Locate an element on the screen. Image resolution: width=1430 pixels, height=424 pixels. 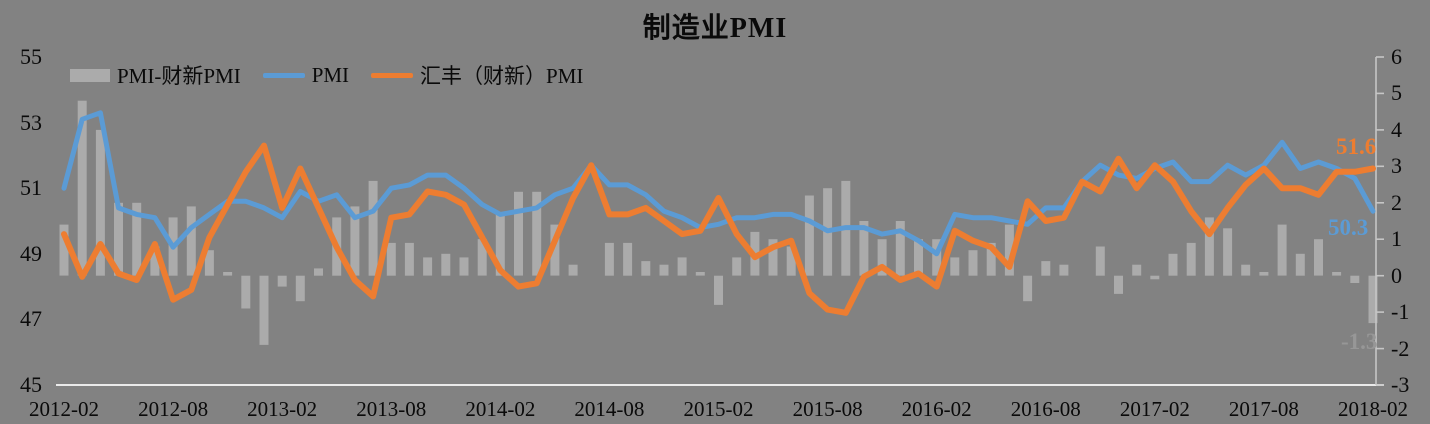
right-axis-tick-label: -1 is located at coordinates (1400, 312).